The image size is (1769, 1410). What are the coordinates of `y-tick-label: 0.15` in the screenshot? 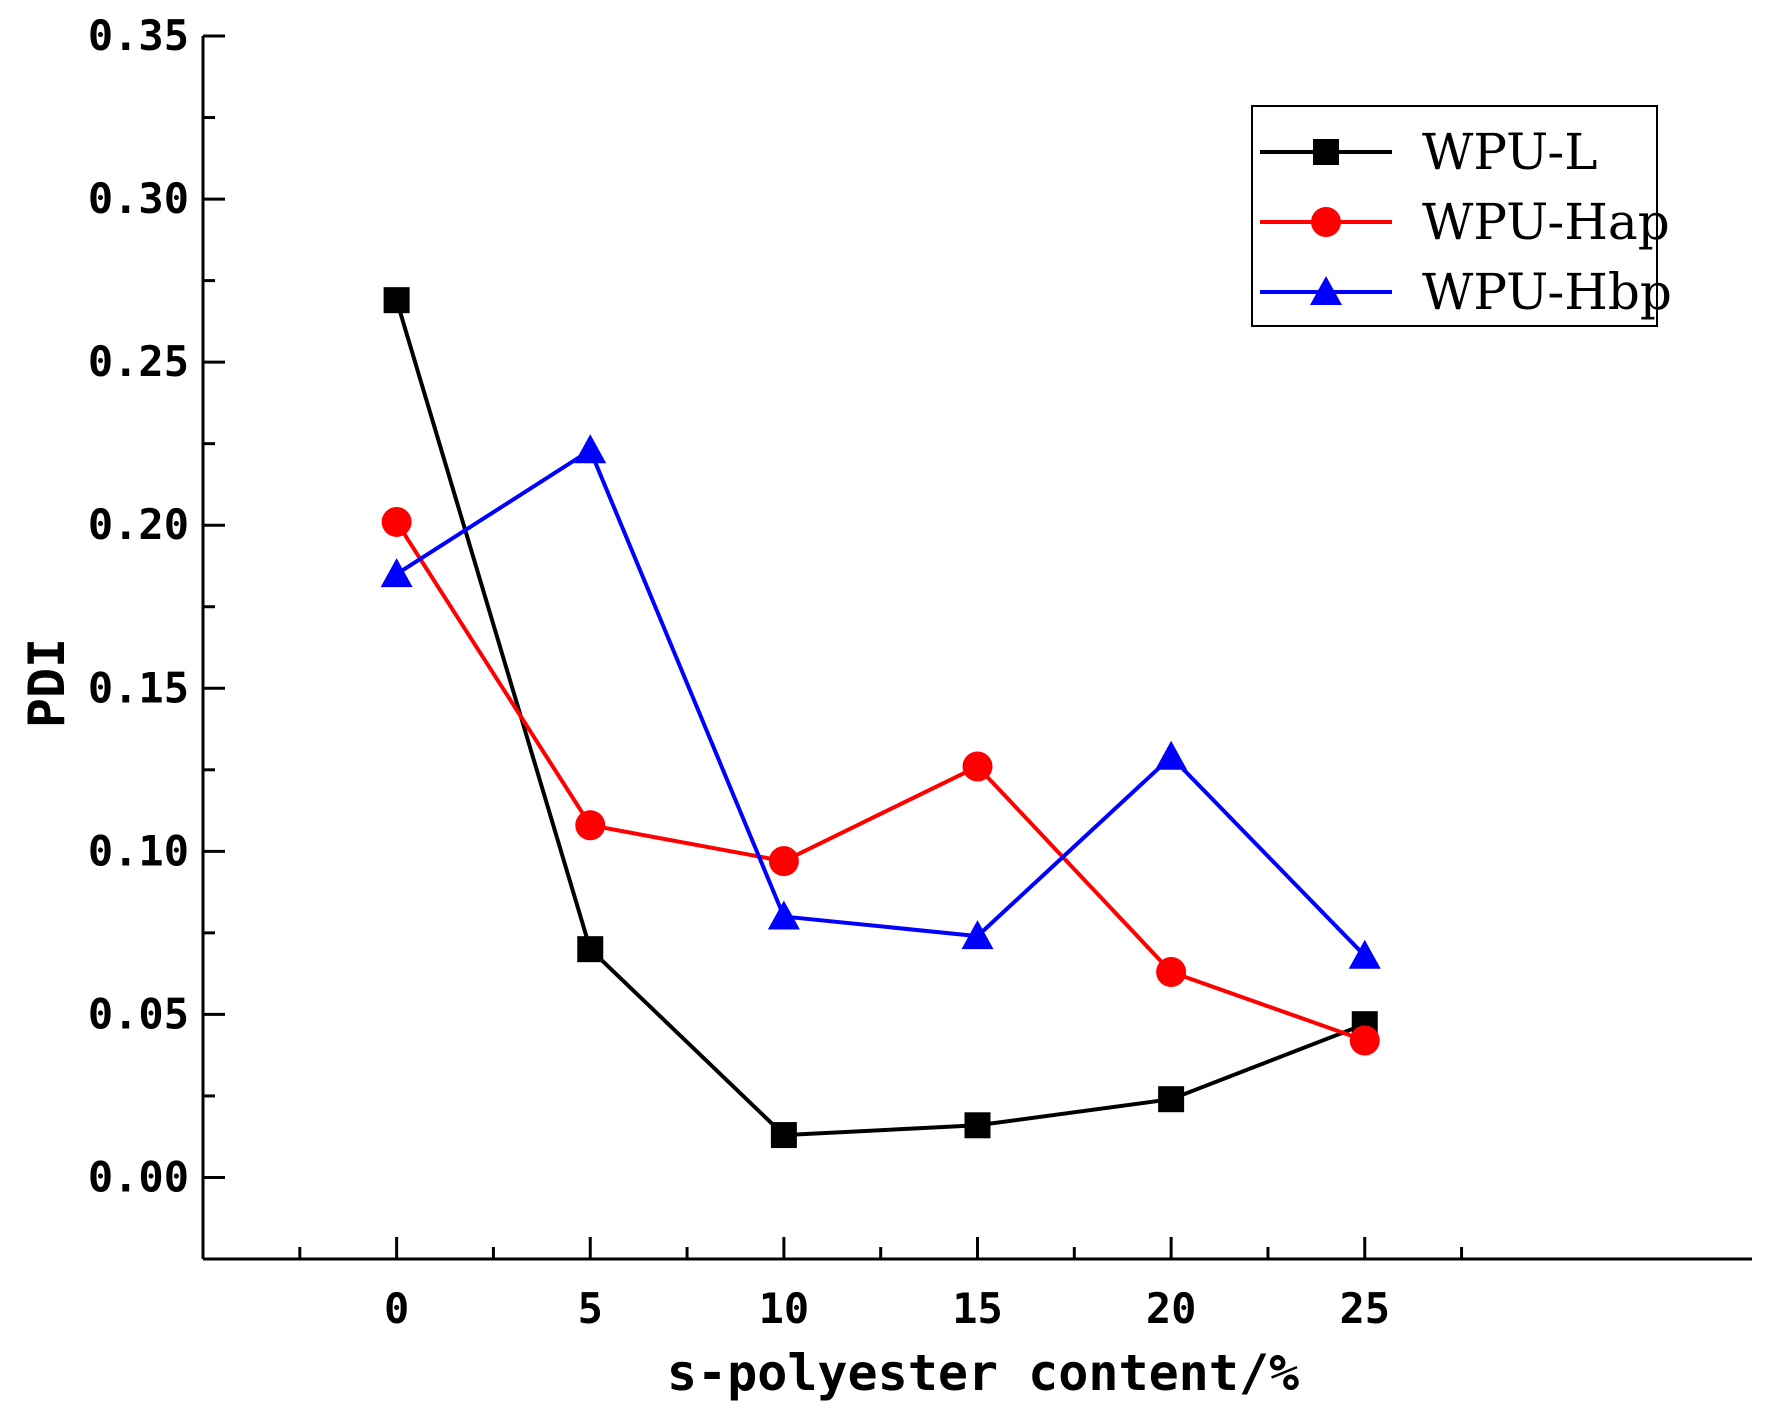 It's located at (138, 687).